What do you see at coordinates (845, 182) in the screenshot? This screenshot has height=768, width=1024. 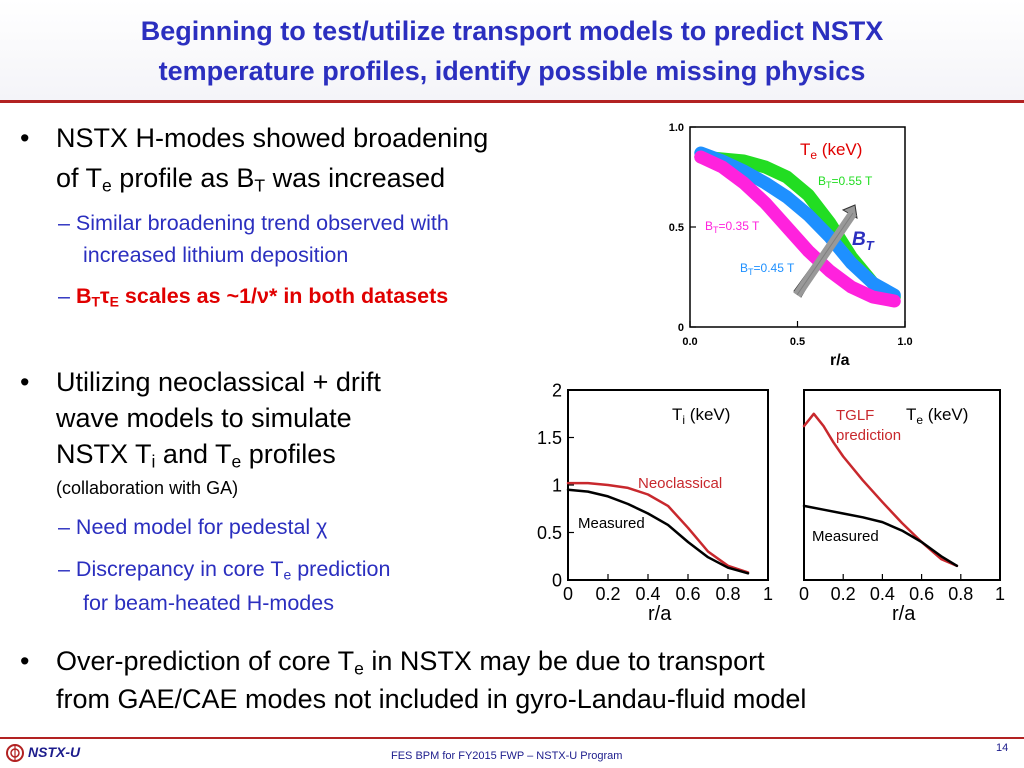 I see `series-label: BT=0.55 T` at bounding box center [845, 182].